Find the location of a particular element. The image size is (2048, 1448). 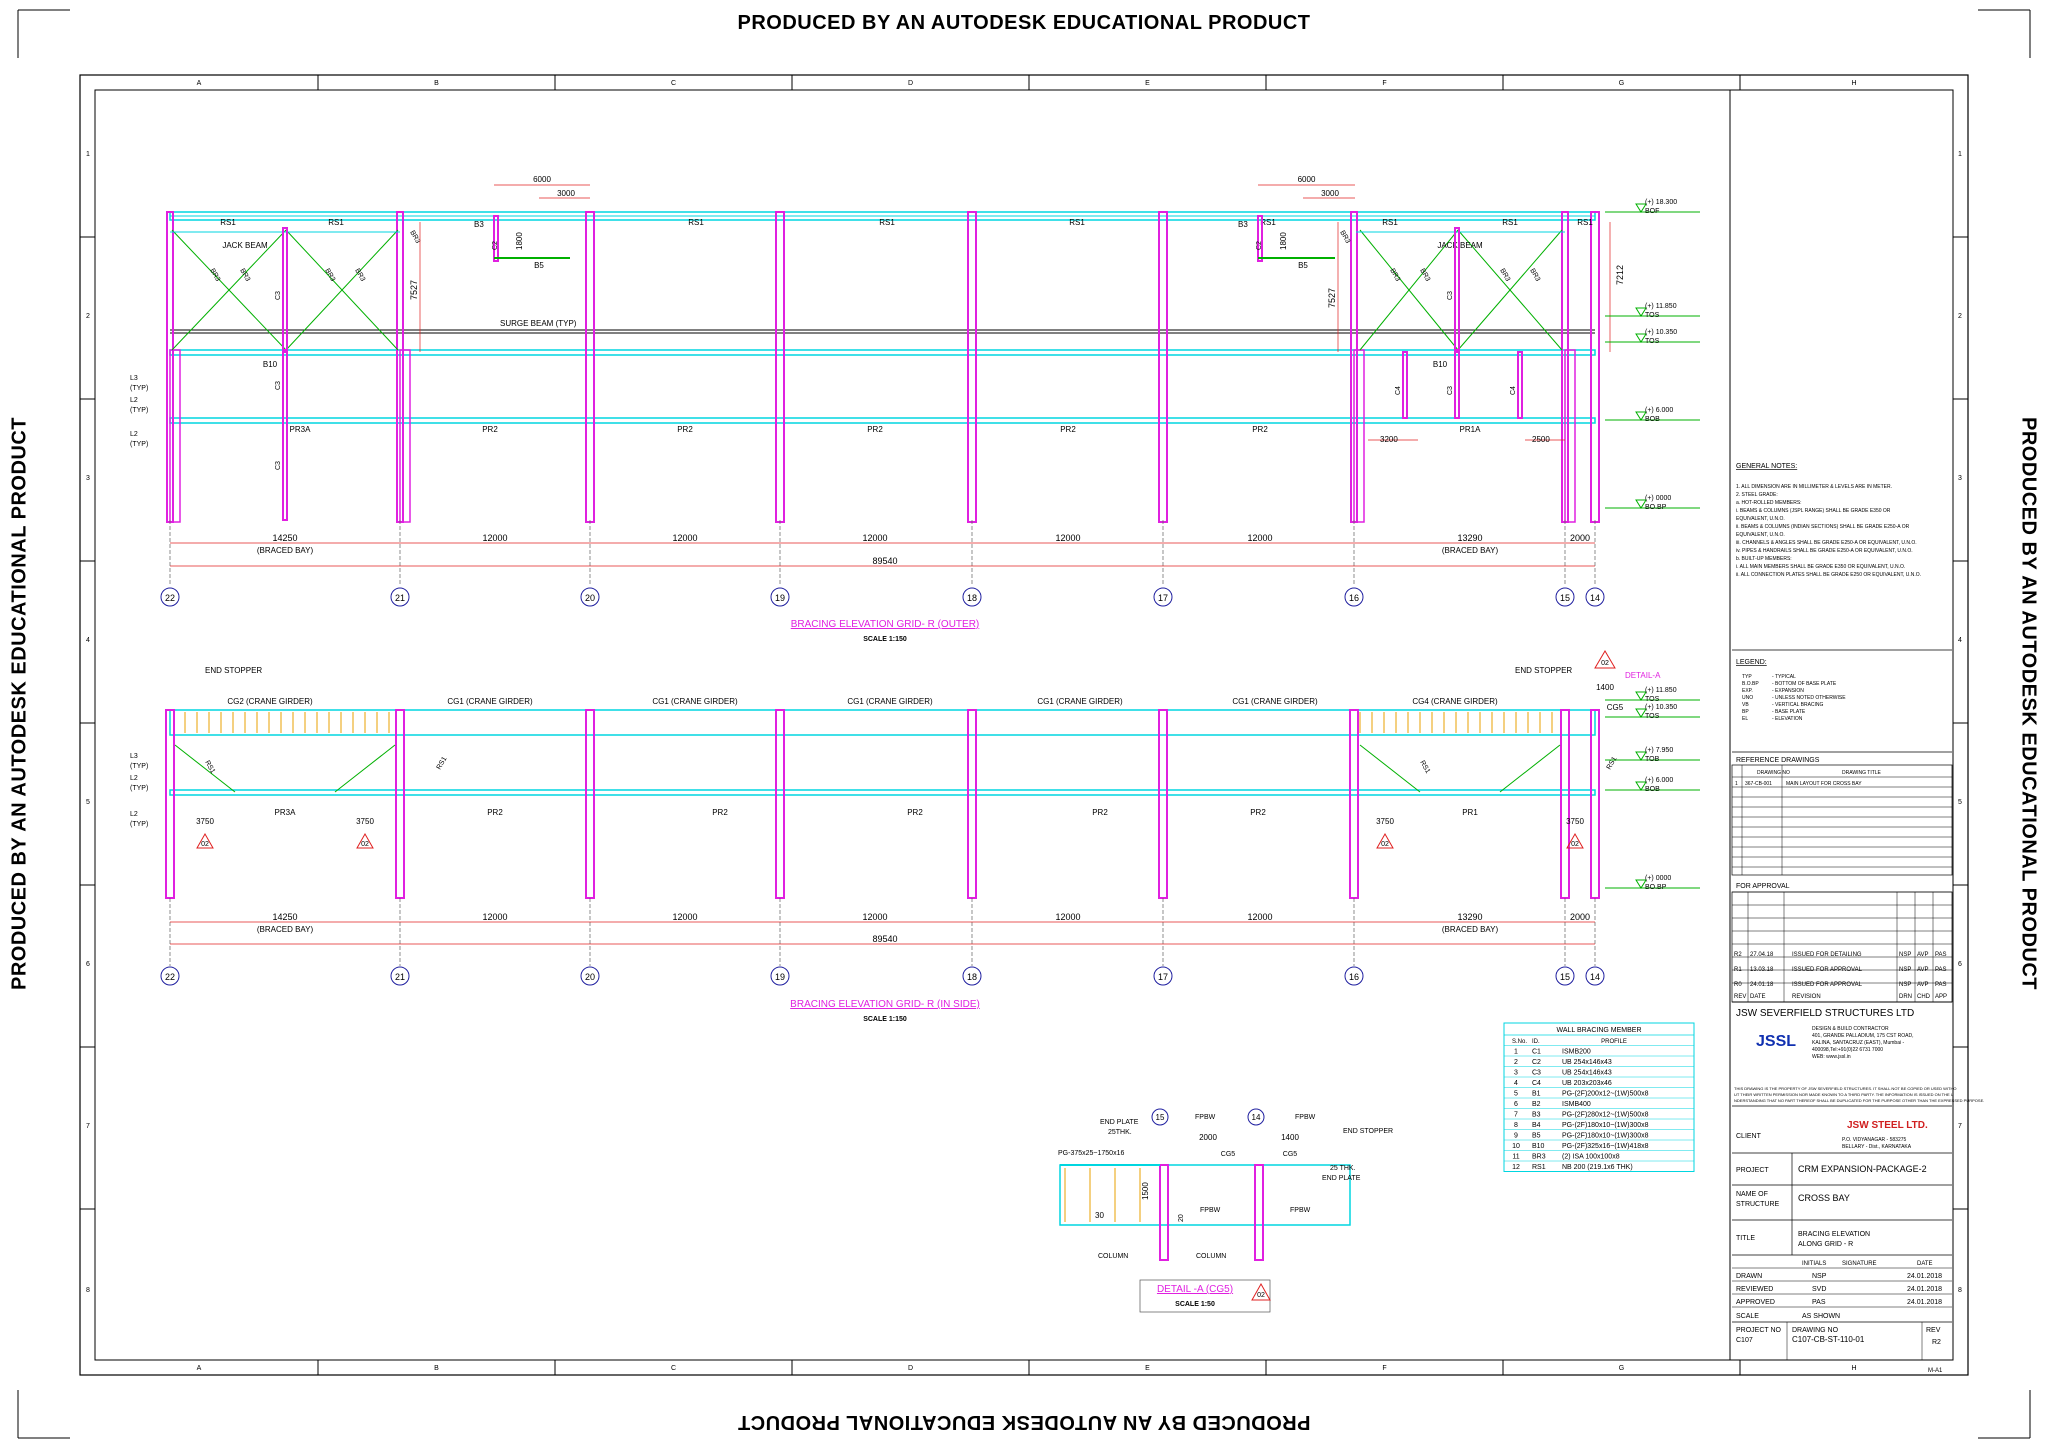

detail-tag: 02 is located at coordinates (365, 844).